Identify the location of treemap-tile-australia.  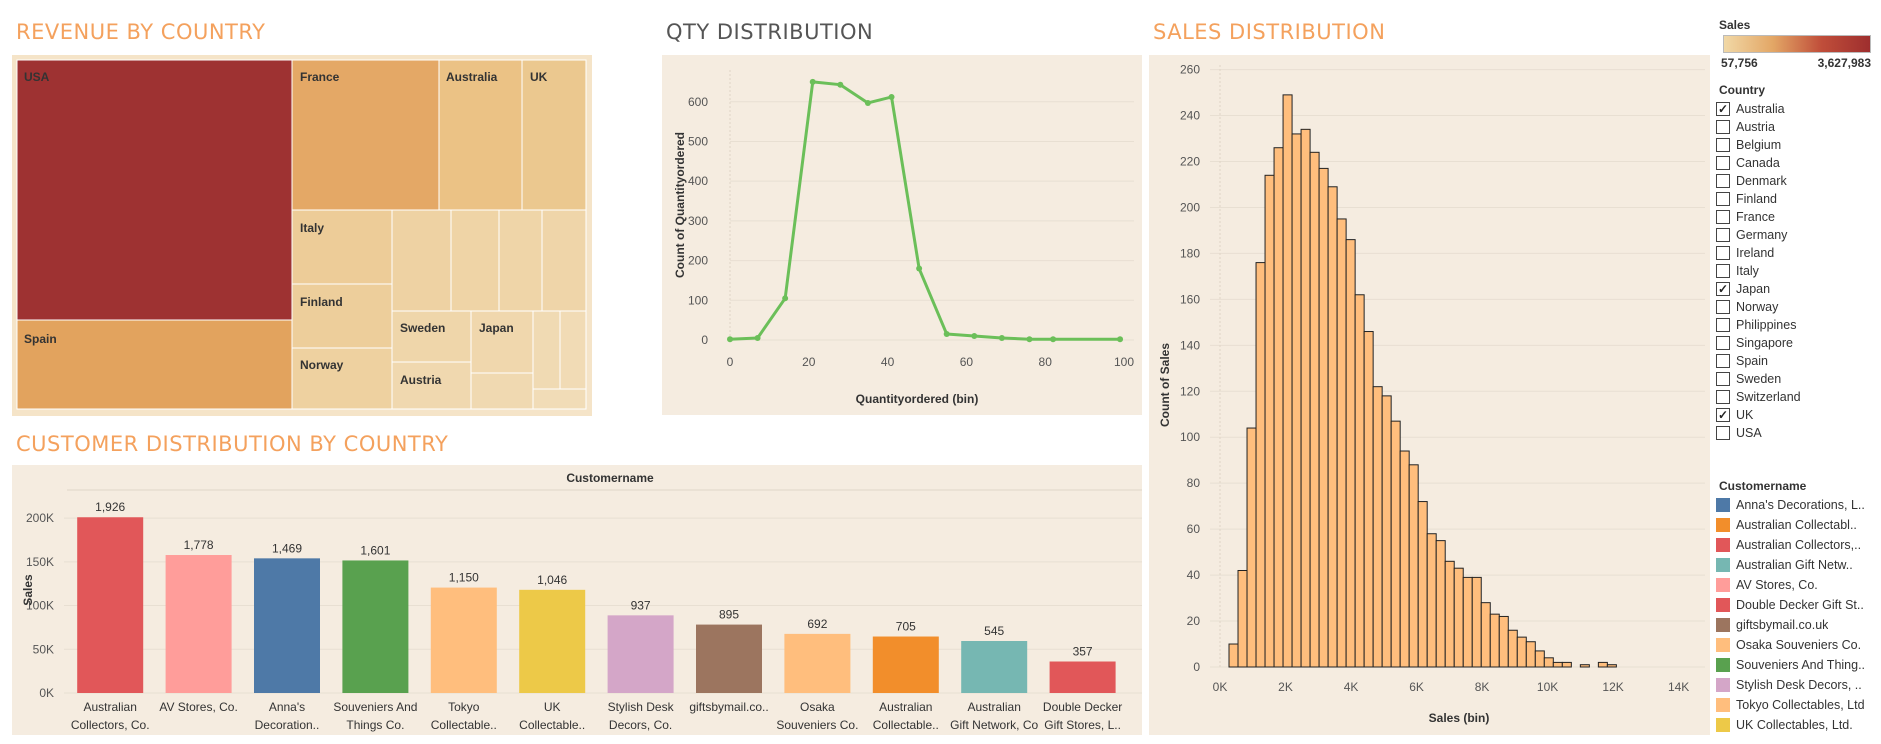
(480, 135).